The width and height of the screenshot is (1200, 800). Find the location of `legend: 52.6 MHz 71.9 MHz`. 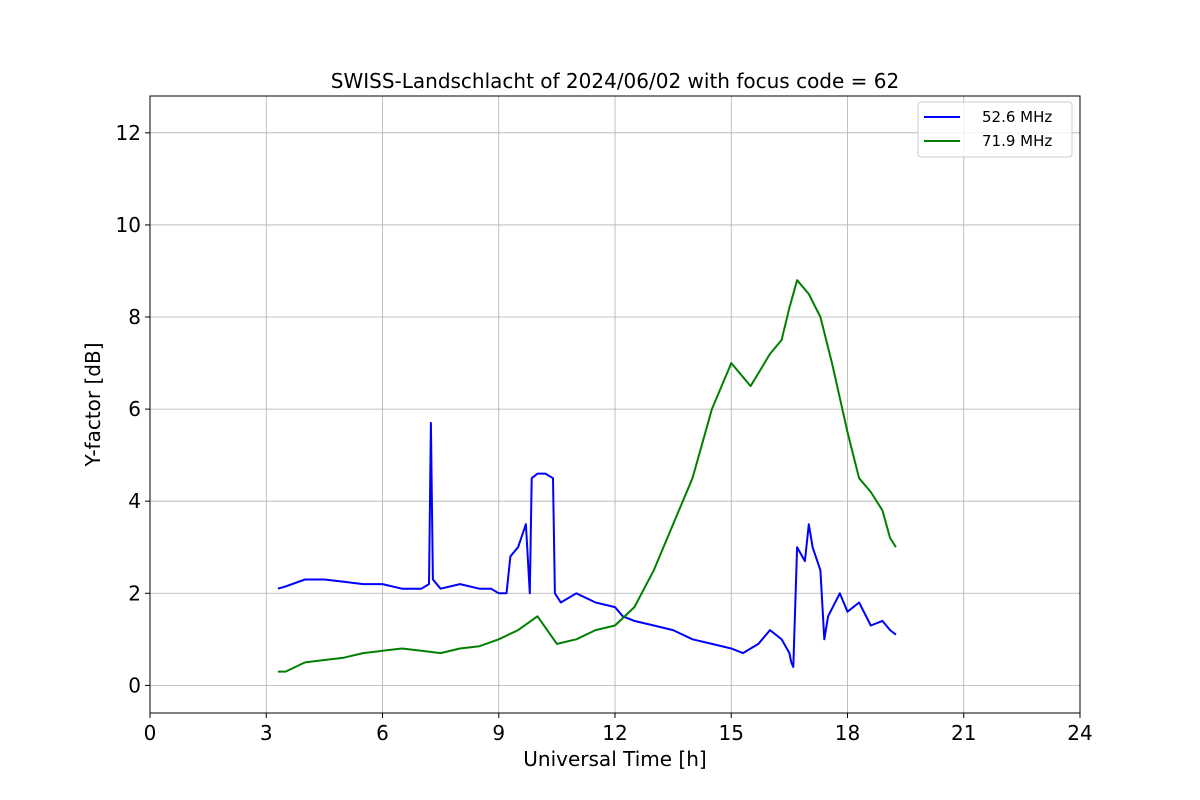

legend: 52.6 MHz 71.9 MHz is located at coordinates (995, 129).